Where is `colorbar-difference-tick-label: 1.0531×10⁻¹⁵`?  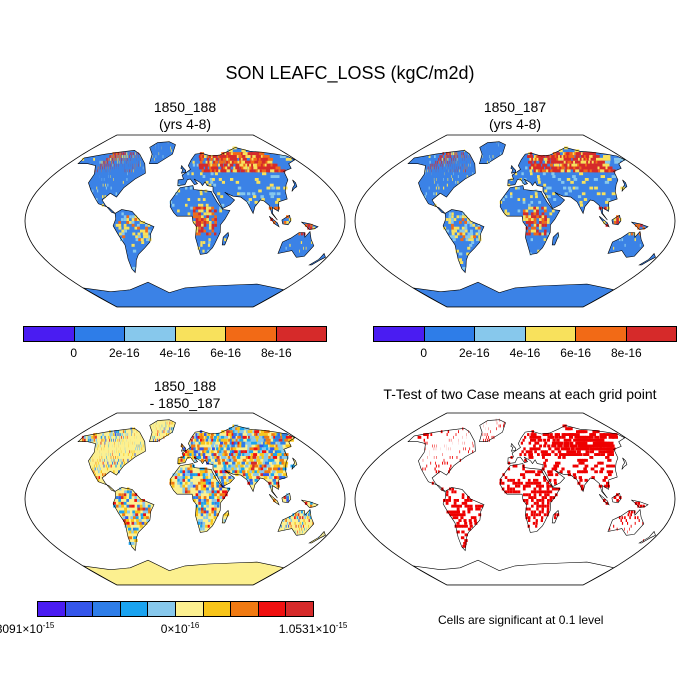 colorbar-difference-tick-label: 1.0531×10⁻¹⁵ is located at coordinates (313, 628).